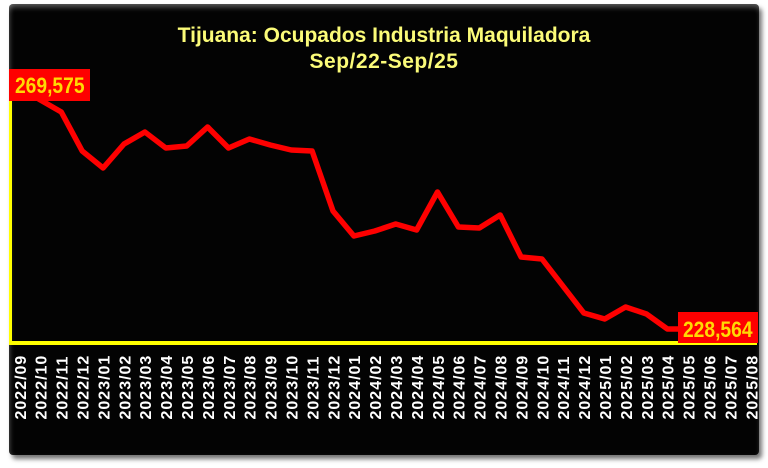 This screenshot has height=468, width=768. I want to click on svg-text: 2024/05, so click(439, 387).